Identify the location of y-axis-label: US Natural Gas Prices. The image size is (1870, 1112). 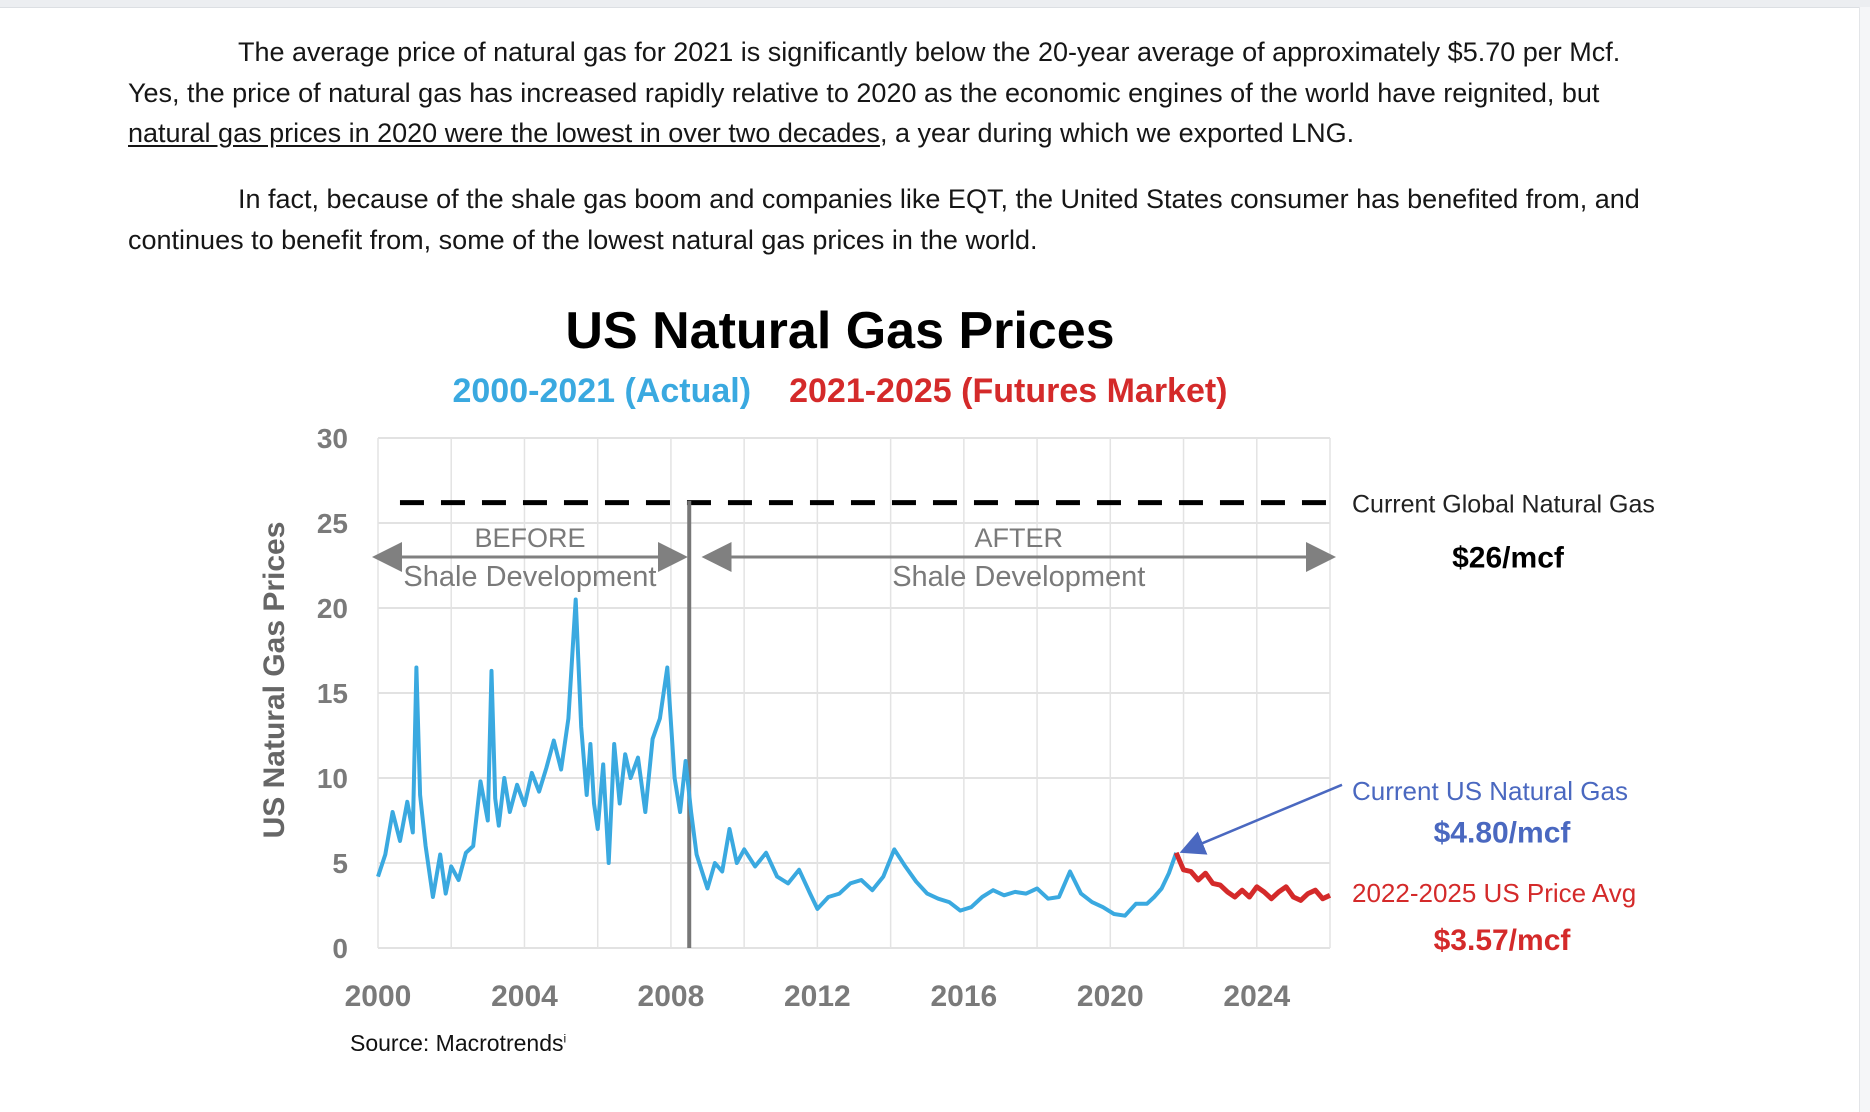
(274, 680).